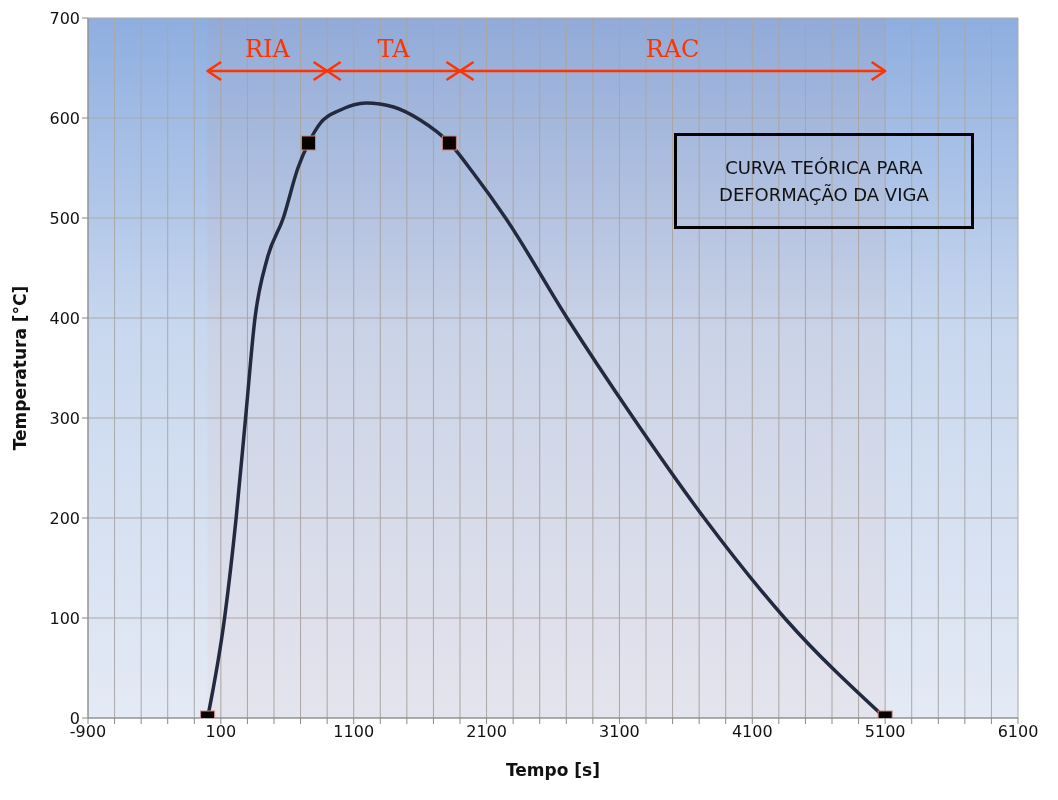  What do you see at coordinates (64, 518) in the screenshot?
I see `y-tick-label: 200` at bounding box center [64, 518].